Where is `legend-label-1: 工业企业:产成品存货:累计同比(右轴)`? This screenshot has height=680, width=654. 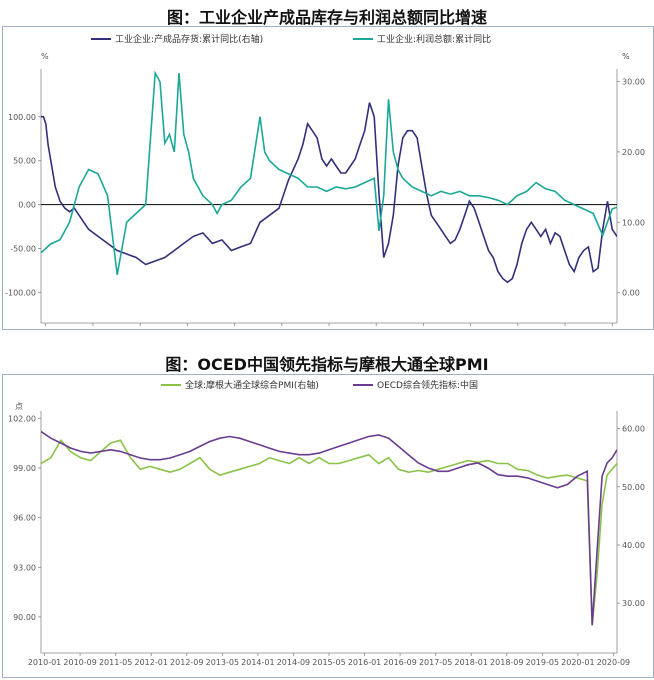 legend-label-1: 工业企业:产成品存货:累计同比(右轴) is located at coordinates (189, 39).